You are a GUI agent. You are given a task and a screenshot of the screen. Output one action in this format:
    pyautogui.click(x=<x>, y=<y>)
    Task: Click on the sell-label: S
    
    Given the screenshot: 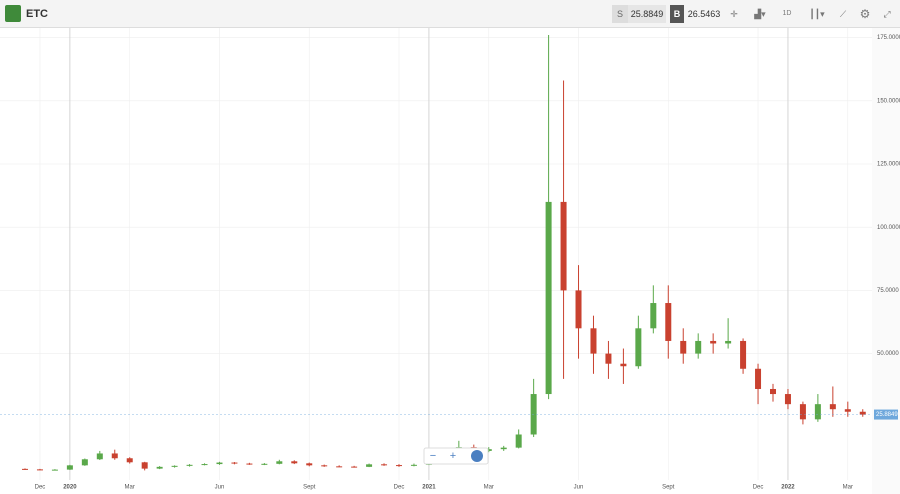 What is the action you would take?
    pyautogui.click(x=620, y=14)
    